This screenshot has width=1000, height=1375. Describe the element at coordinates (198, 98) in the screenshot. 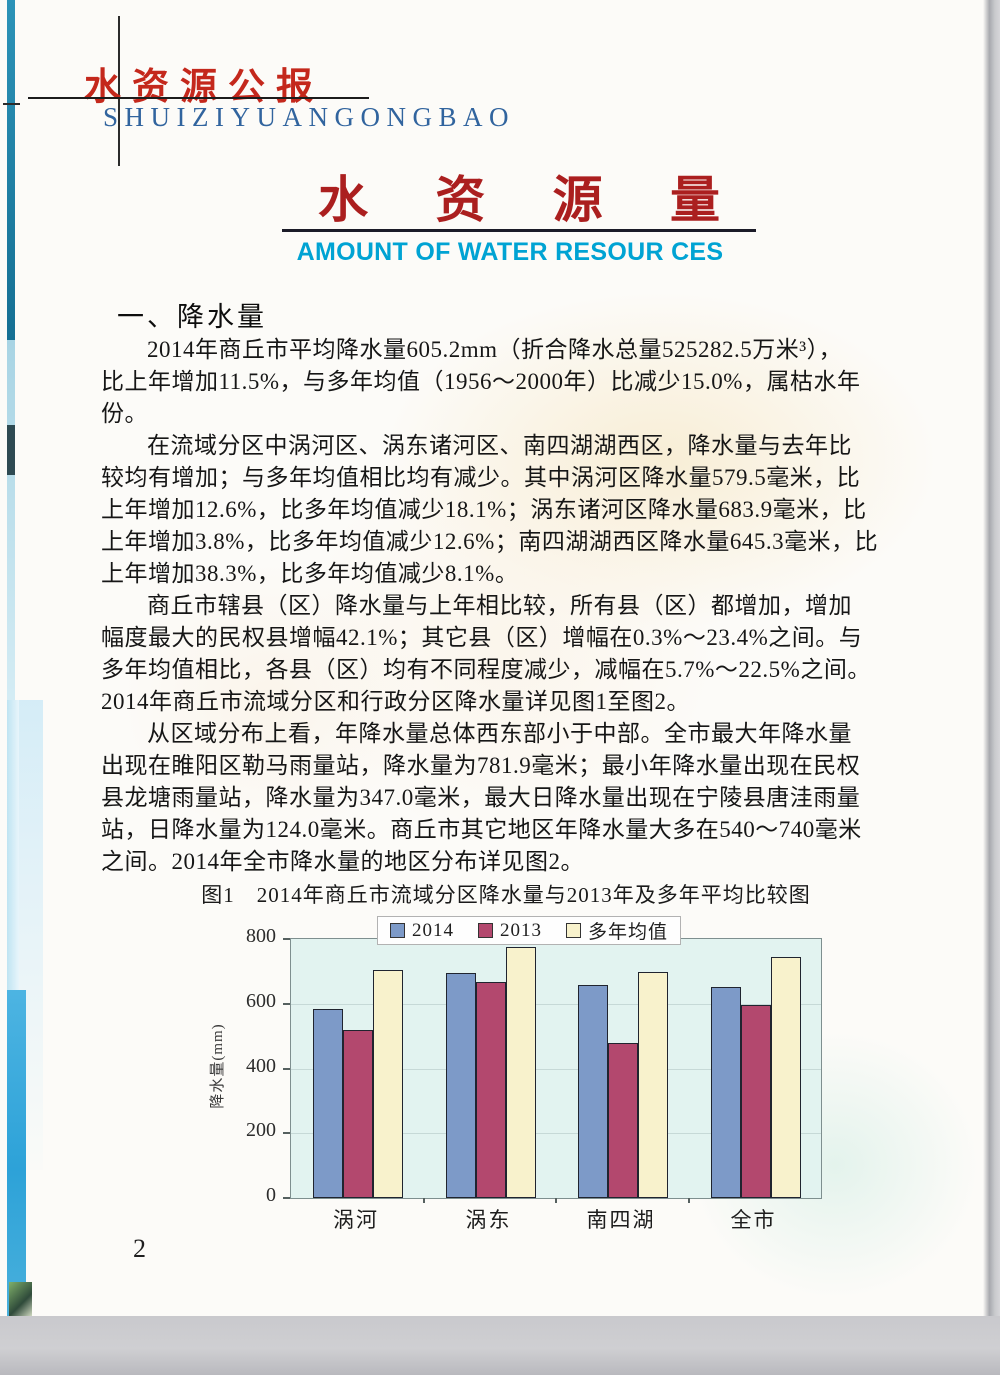

I see `masthead-horizontal-rule` at that location.